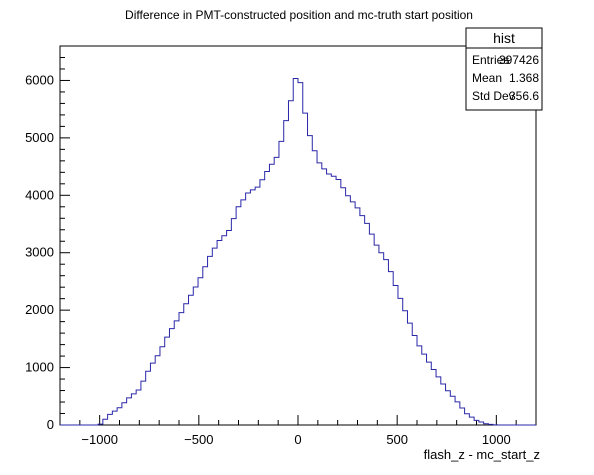 The width and height of the screenshot is (594, 475). Describe the element at coordinates (39, 309) in the screenshot. I see `y-tick-label: 2000` at that location.